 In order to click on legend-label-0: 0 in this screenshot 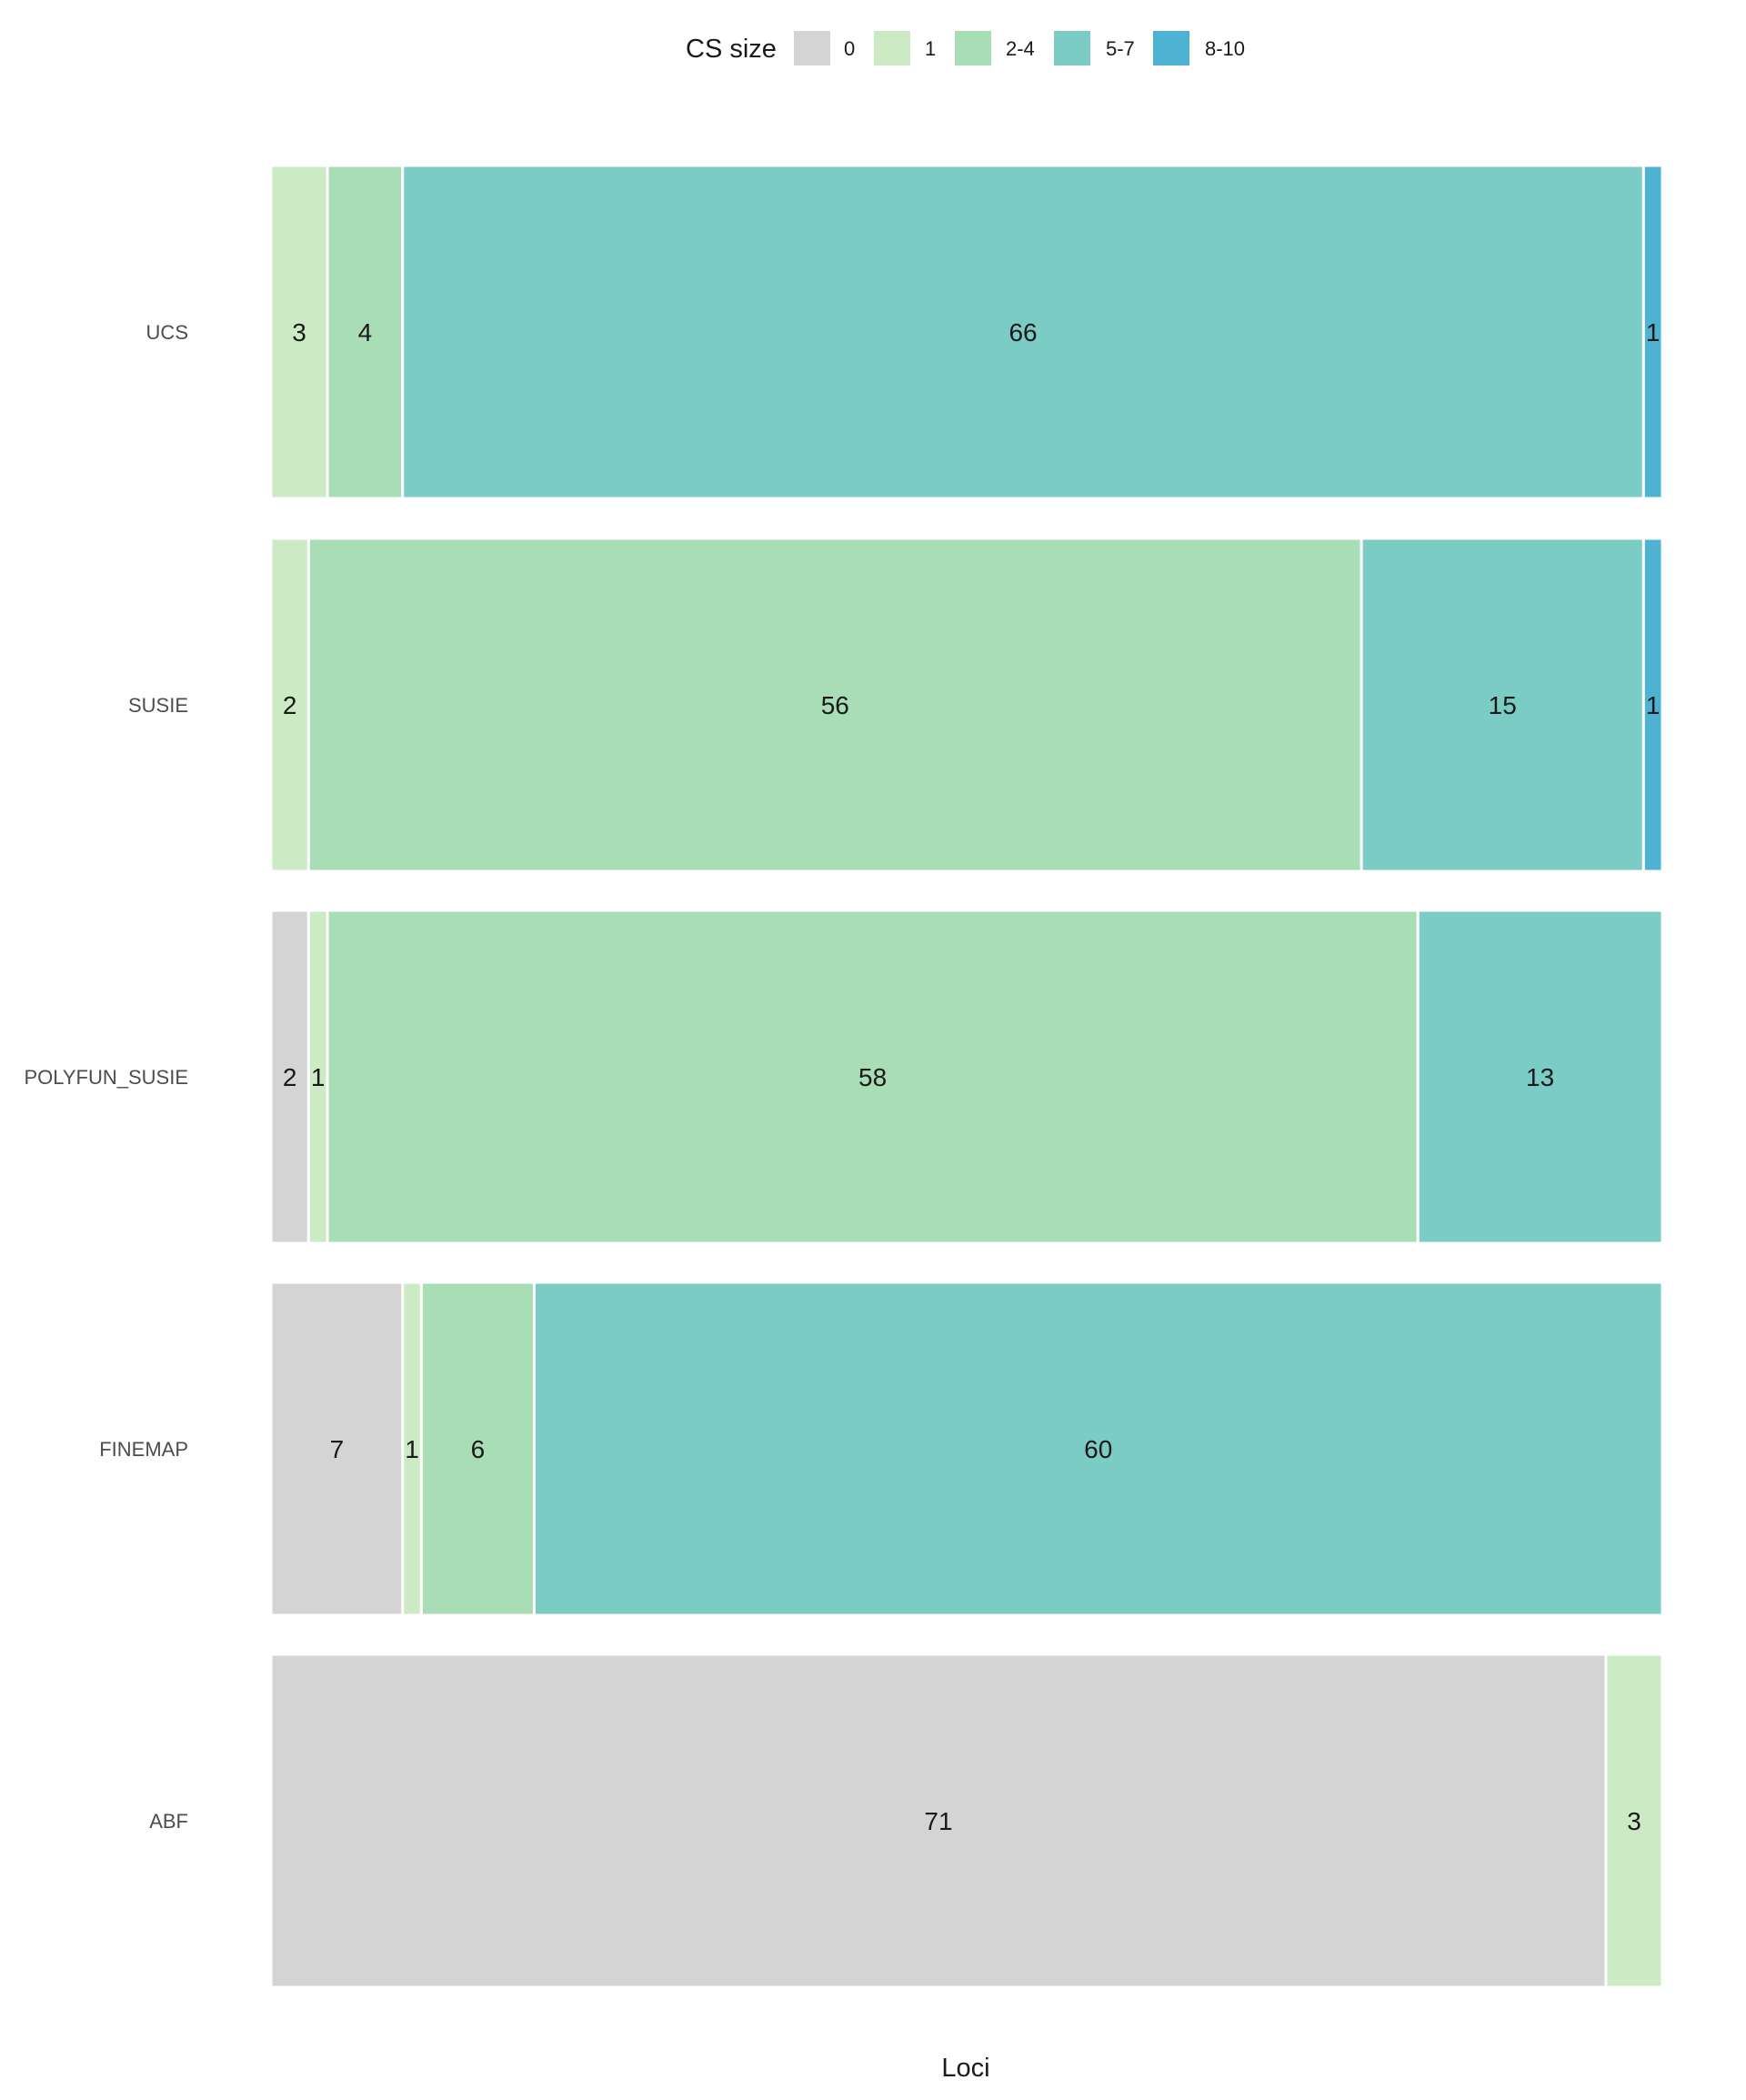, I will do `click(850, 48)`.